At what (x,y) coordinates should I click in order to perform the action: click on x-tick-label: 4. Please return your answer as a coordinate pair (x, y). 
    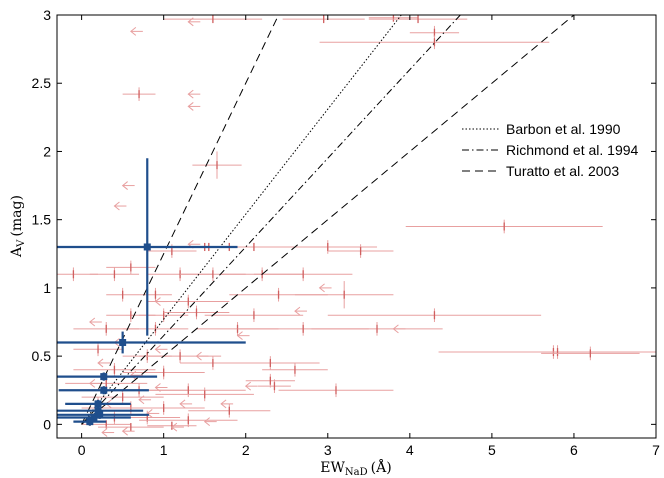
    Looking at the image, I should click on (410, 450).